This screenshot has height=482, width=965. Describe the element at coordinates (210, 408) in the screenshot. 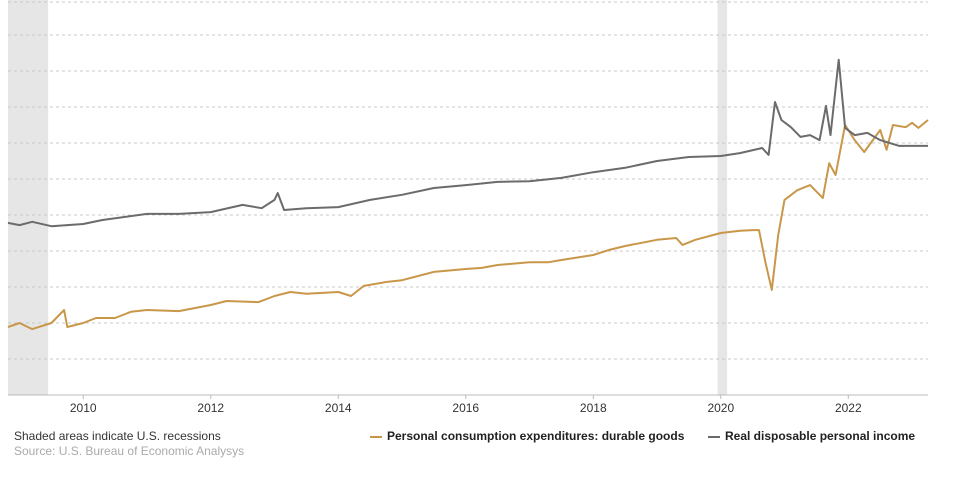

I see `x-tick-label: 2012` at that location.